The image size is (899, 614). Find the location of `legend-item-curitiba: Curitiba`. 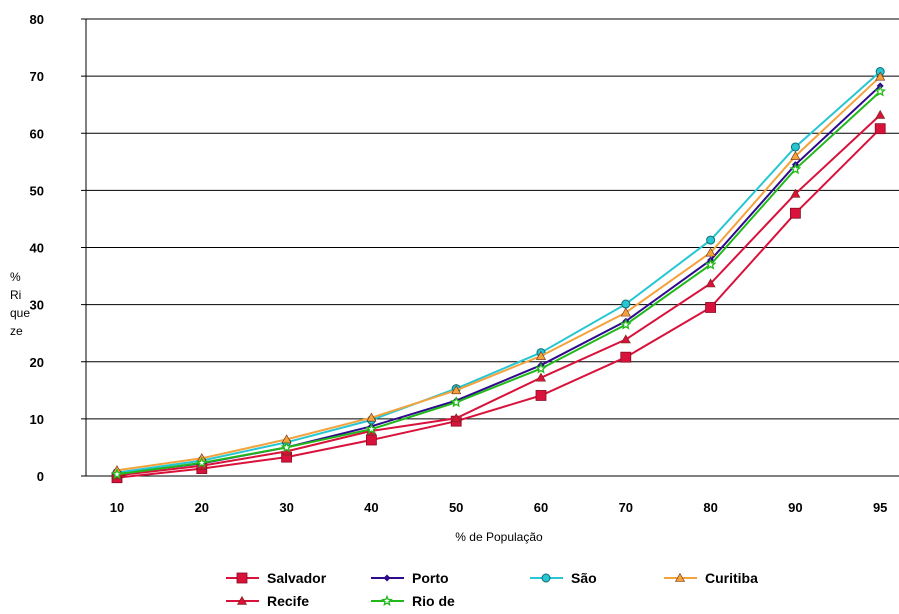

legend-item-curitiba: Curitiba is located at coordinates (711, 578).